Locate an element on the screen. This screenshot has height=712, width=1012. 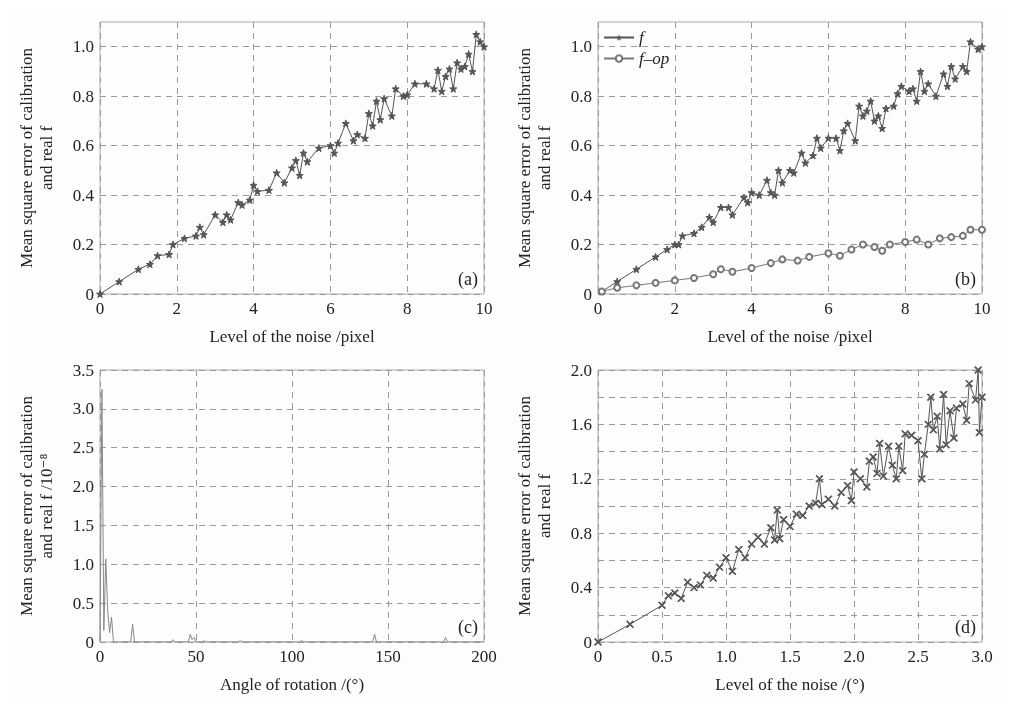
y-tick-label: 1.2 is located at coordinates (581, 479).